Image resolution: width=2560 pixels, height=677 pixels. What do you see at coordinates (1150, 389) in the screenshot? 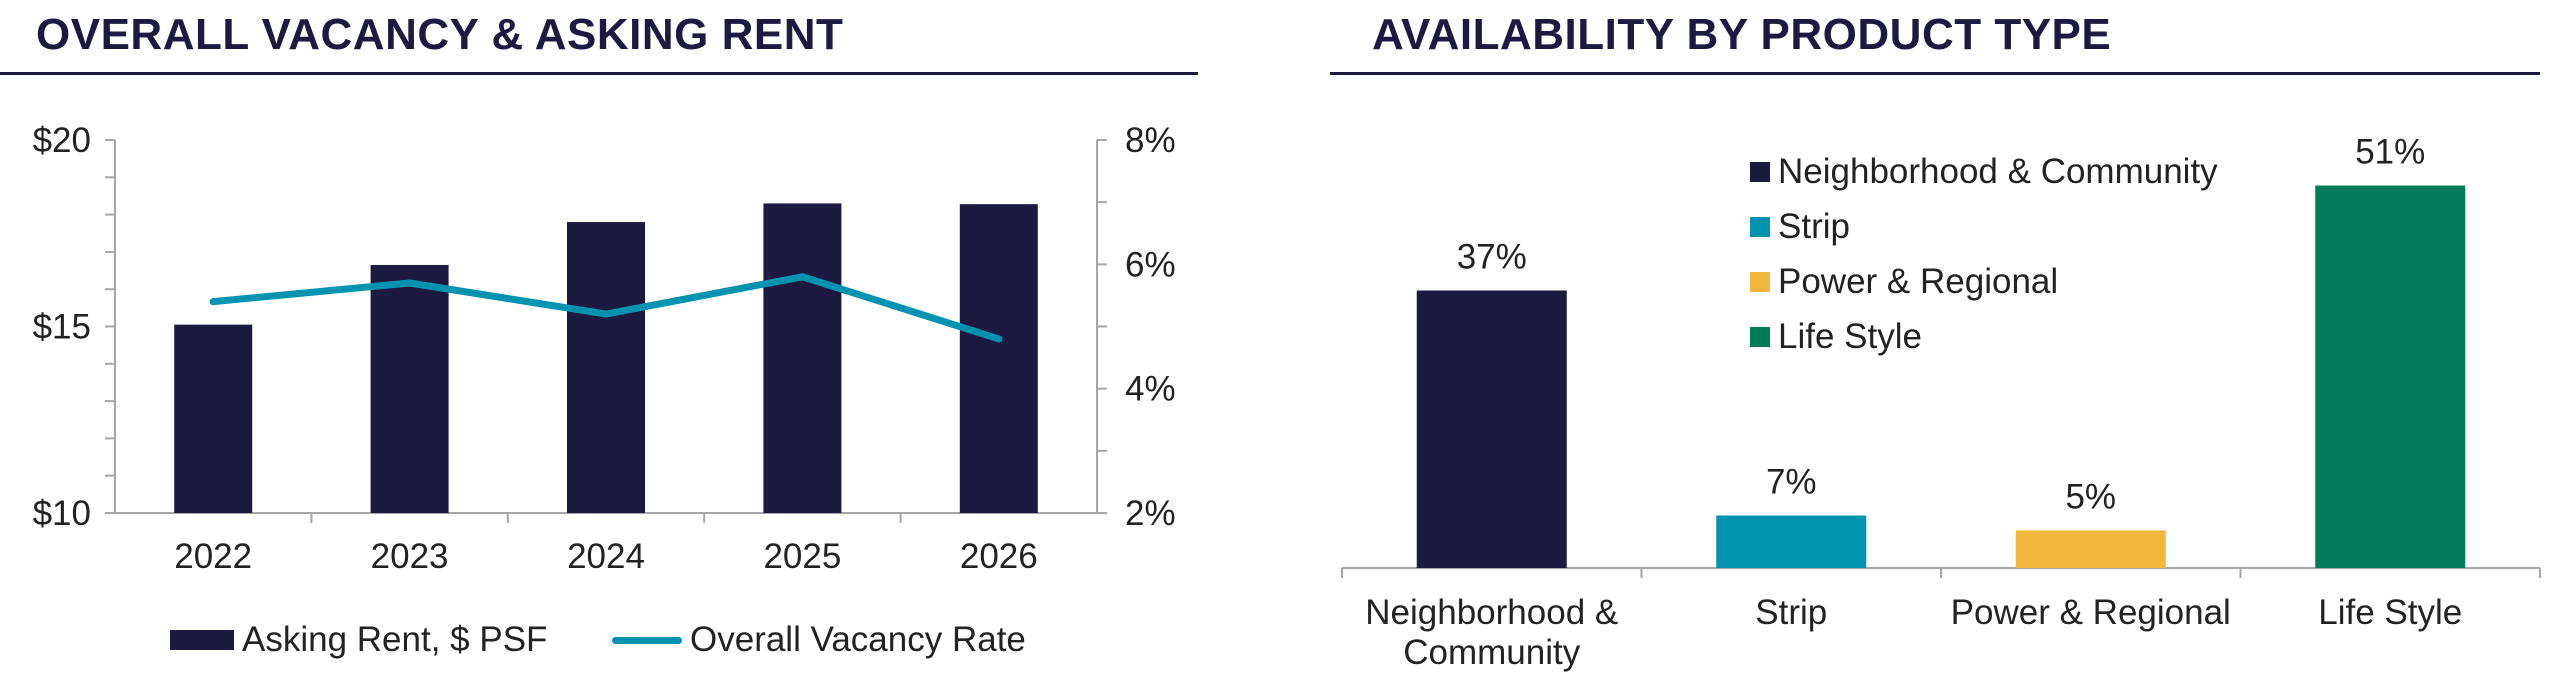
I see `right-axis-tick-label: 4%` at bounding box center [1150, 389].